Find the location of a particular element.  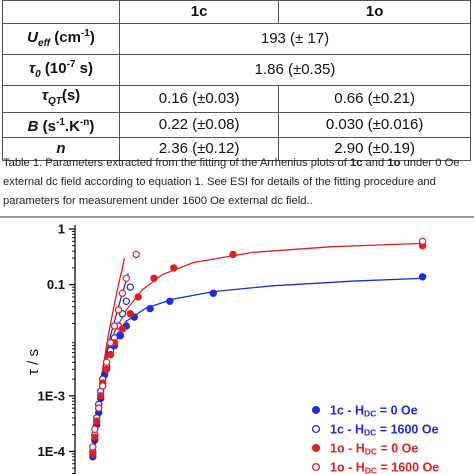

unit-superscript: -n is located at coordinates (84, 122).